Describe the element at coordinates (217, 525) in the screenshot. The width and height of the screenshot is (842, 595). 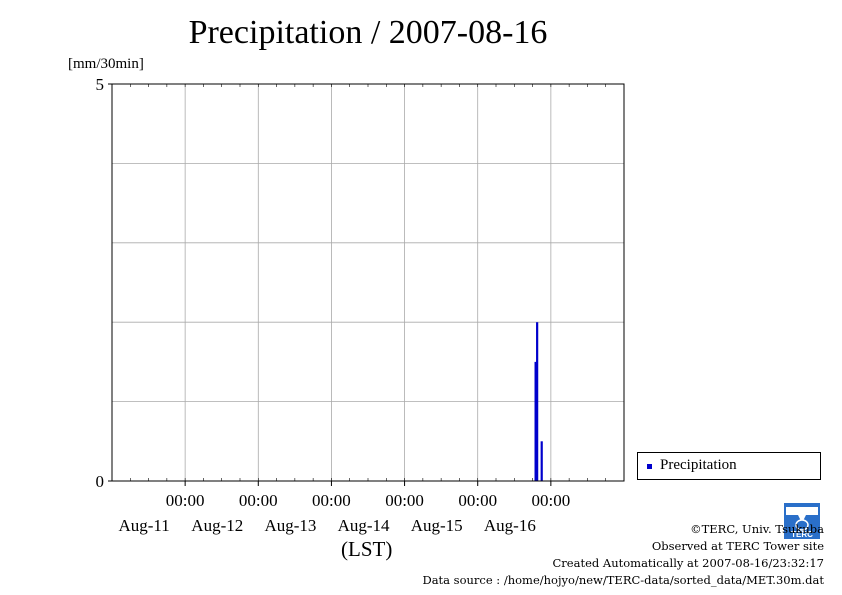
I see `x-tick-date-label: Aug-12` at that location.